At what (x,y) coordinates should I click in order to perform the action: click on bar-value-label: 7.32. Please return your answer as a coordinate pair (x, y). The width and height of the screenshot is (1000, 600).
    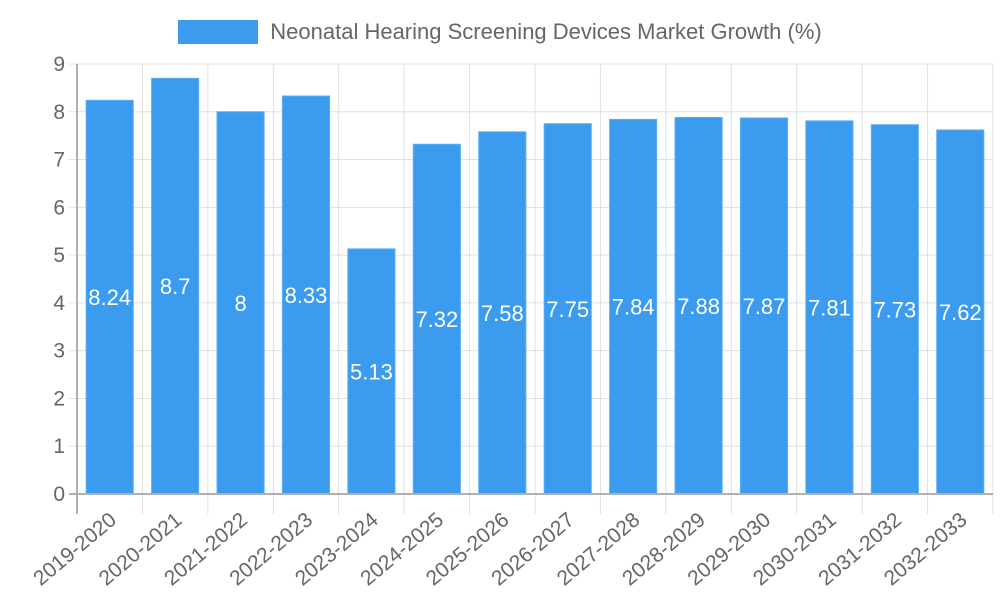
    Looking at the image, I should click on (436, 319).